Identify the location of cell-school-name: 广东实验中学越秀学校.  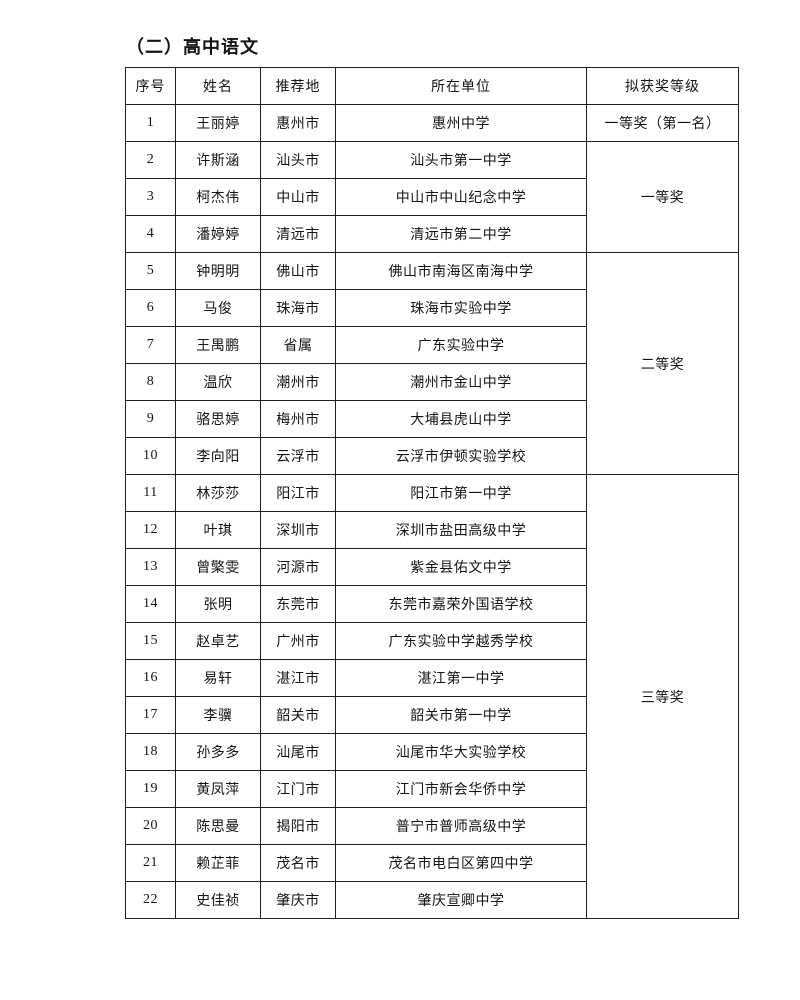
(461, 641).